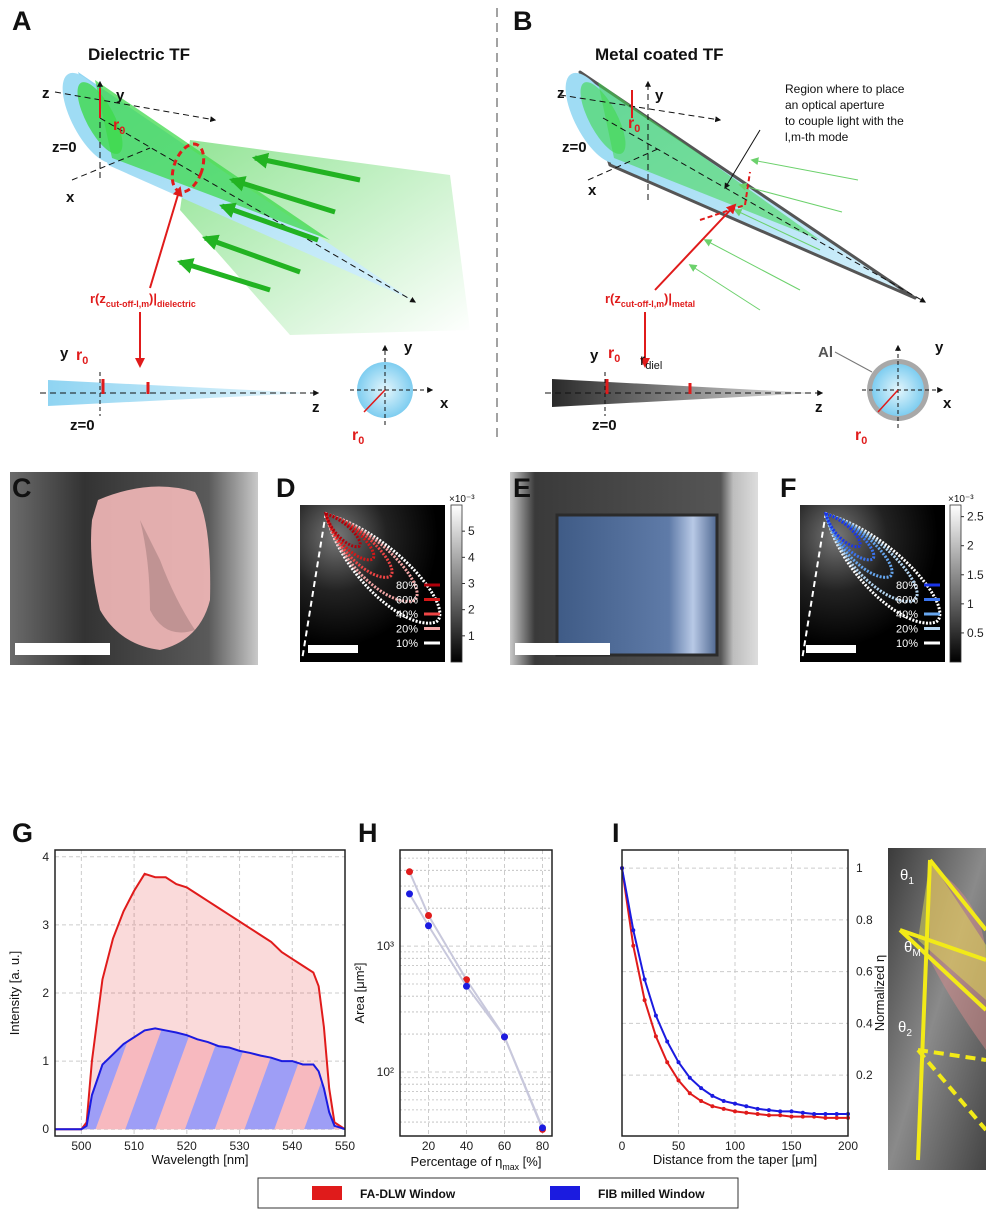  I want to click on angle-label: θ1, so click(907, 877).